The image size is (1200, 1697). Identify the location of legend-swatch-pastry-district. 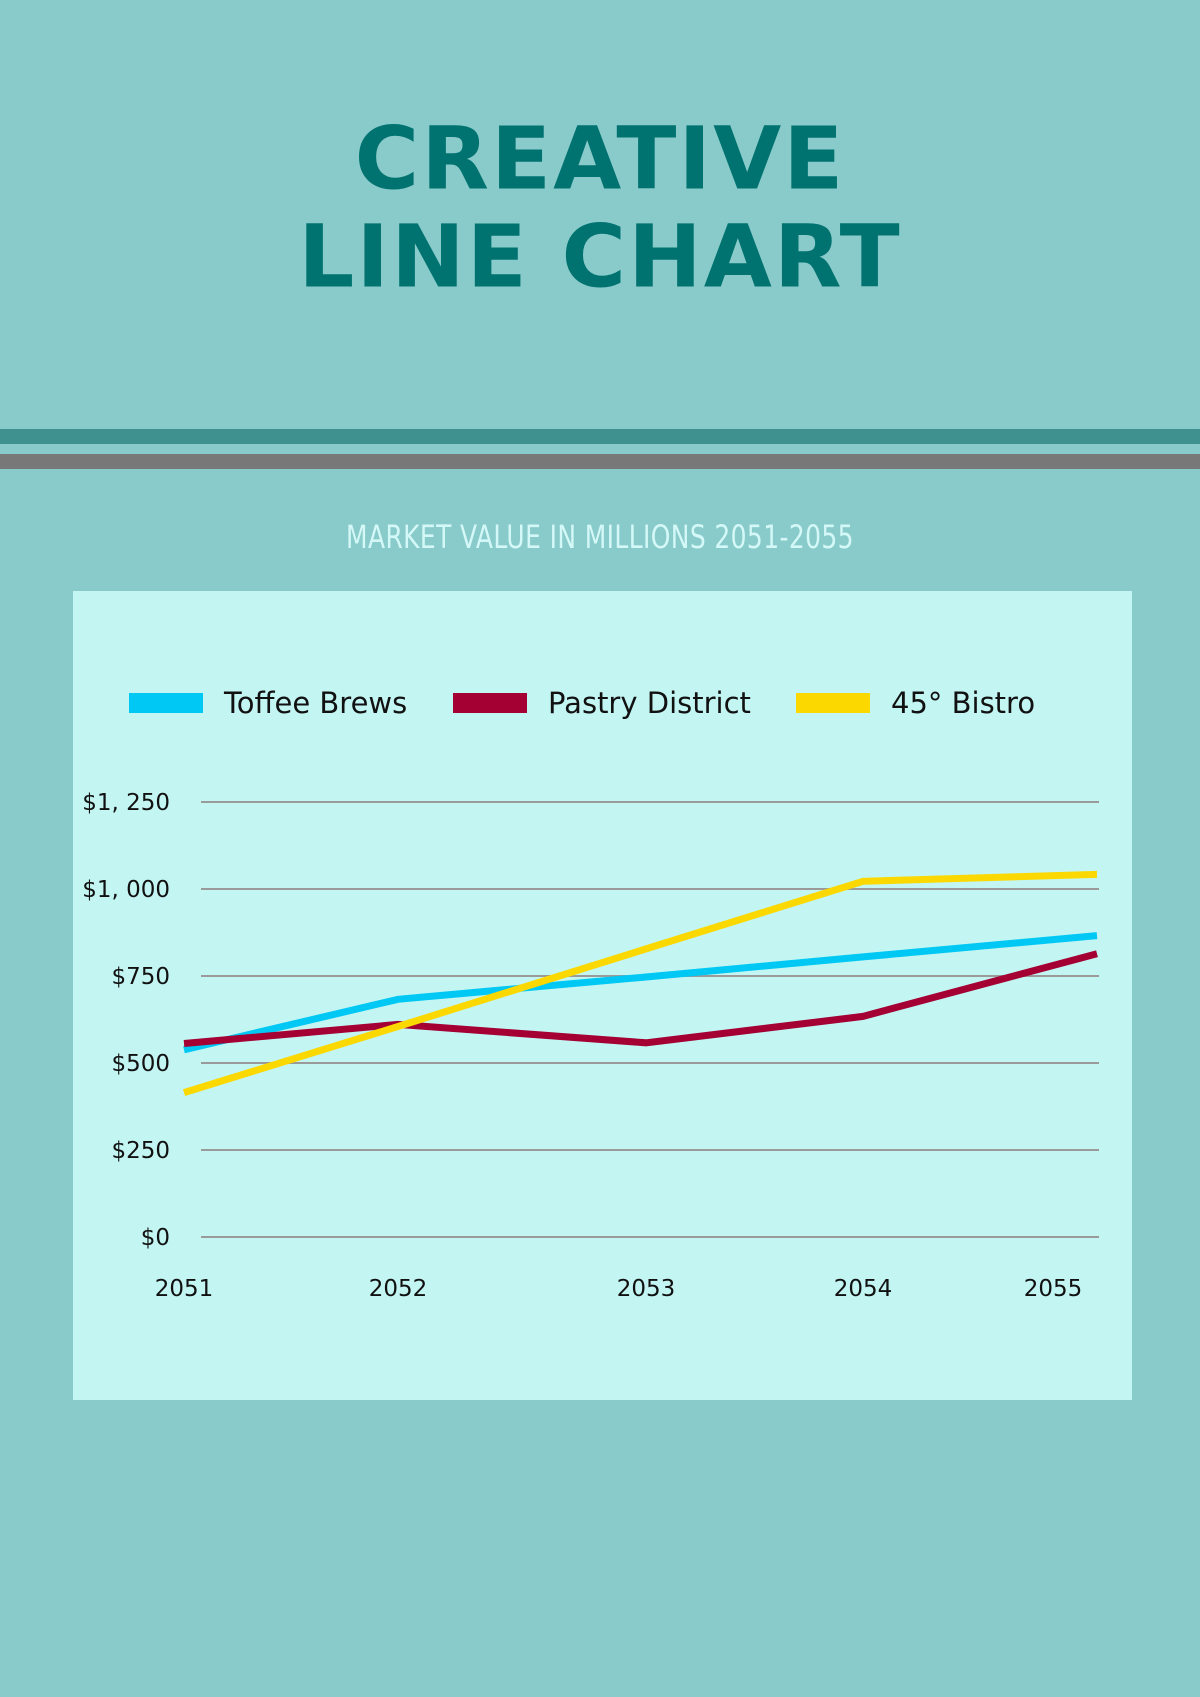
(490, 703).